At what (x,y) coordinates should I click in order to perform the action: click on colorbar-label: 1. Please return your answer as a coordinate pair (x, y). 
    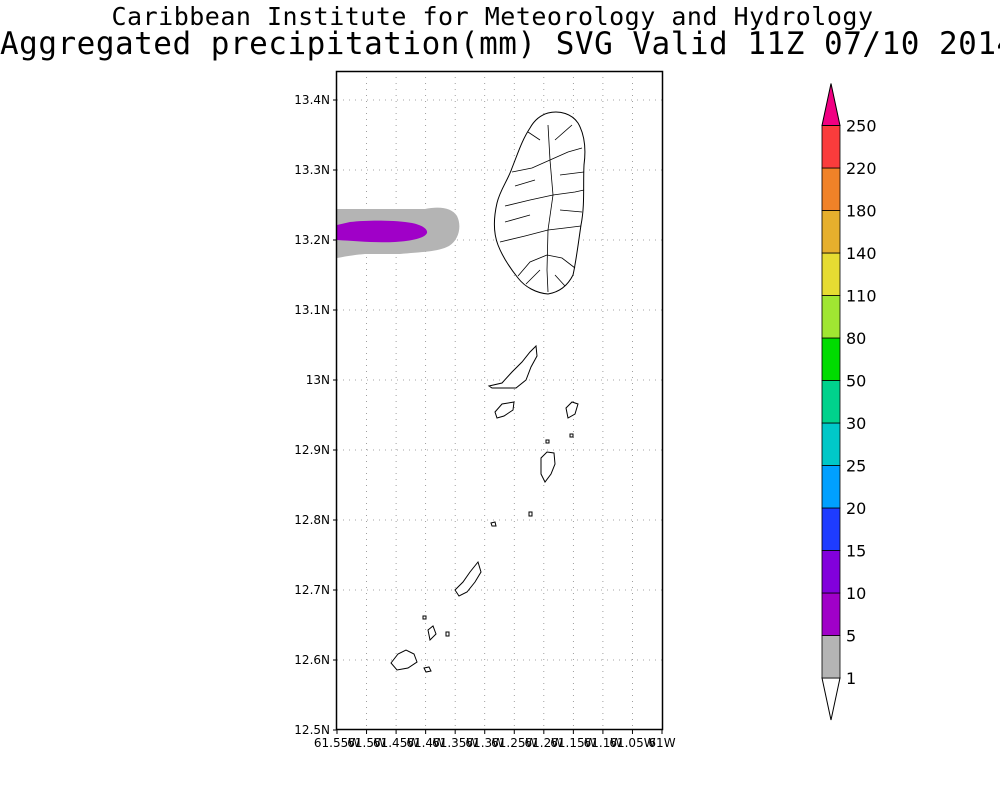
    Looking at the image, I should click on (851, 678).